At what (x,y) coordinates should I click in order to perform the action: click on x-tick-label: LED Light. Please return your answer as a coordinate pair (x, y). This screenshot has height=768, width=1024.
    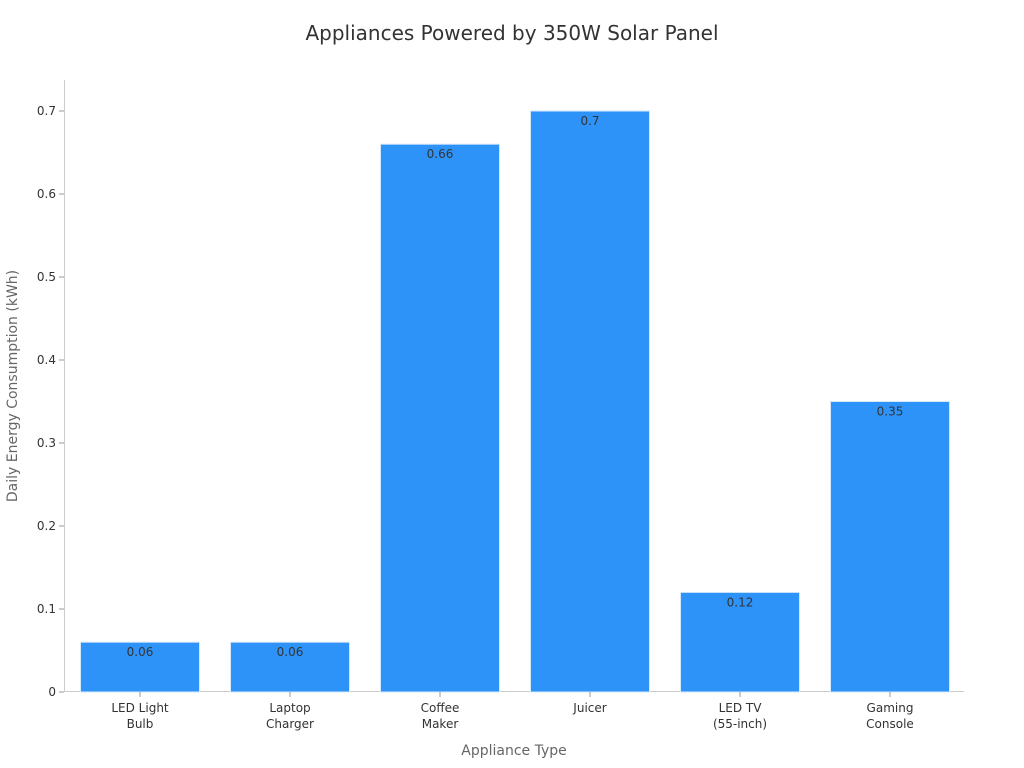
    Looking at the image, I should click on (140, 708).